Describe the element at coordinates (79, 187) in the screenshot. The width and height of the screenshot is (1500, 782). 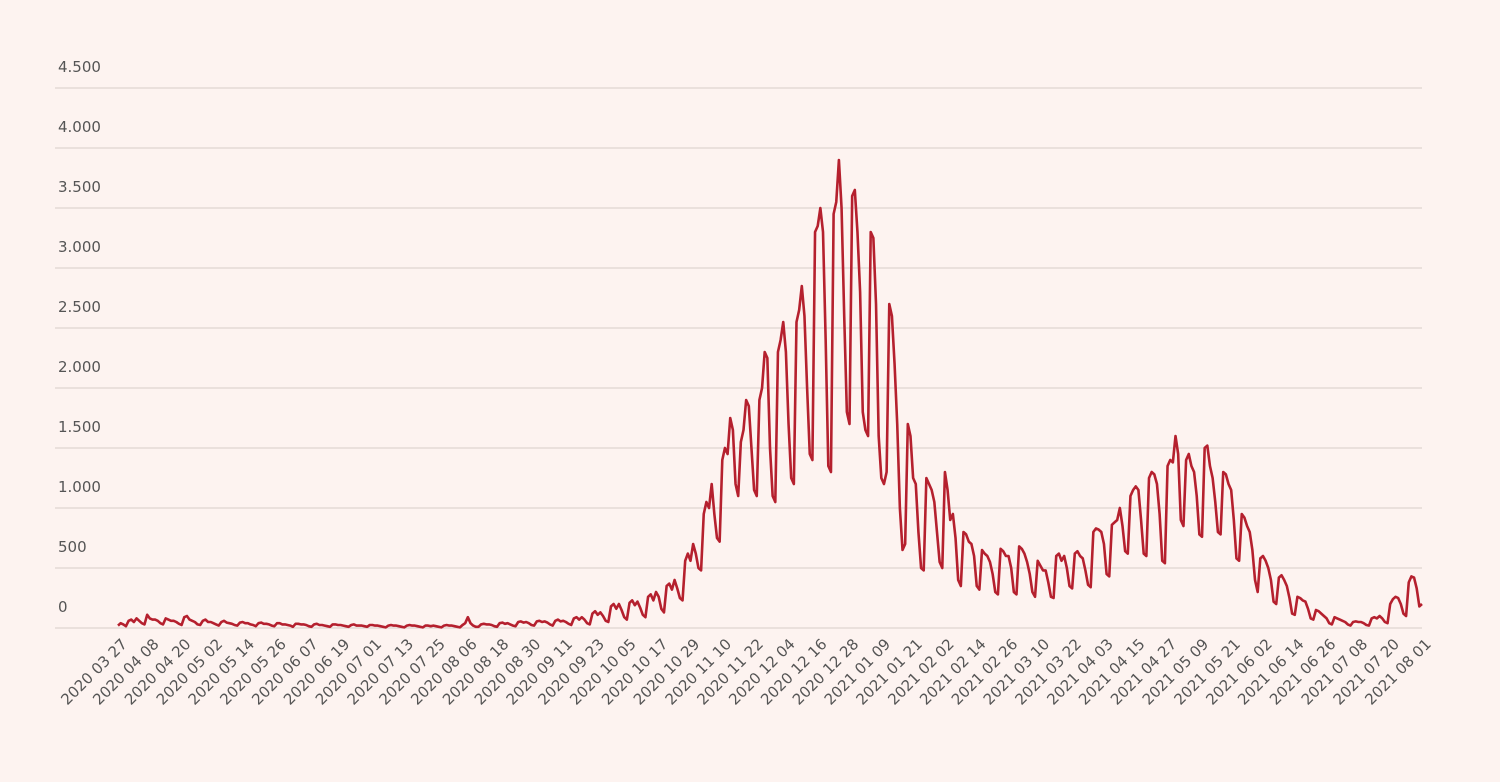
I see `y-tick-label: 3.500` at that location.